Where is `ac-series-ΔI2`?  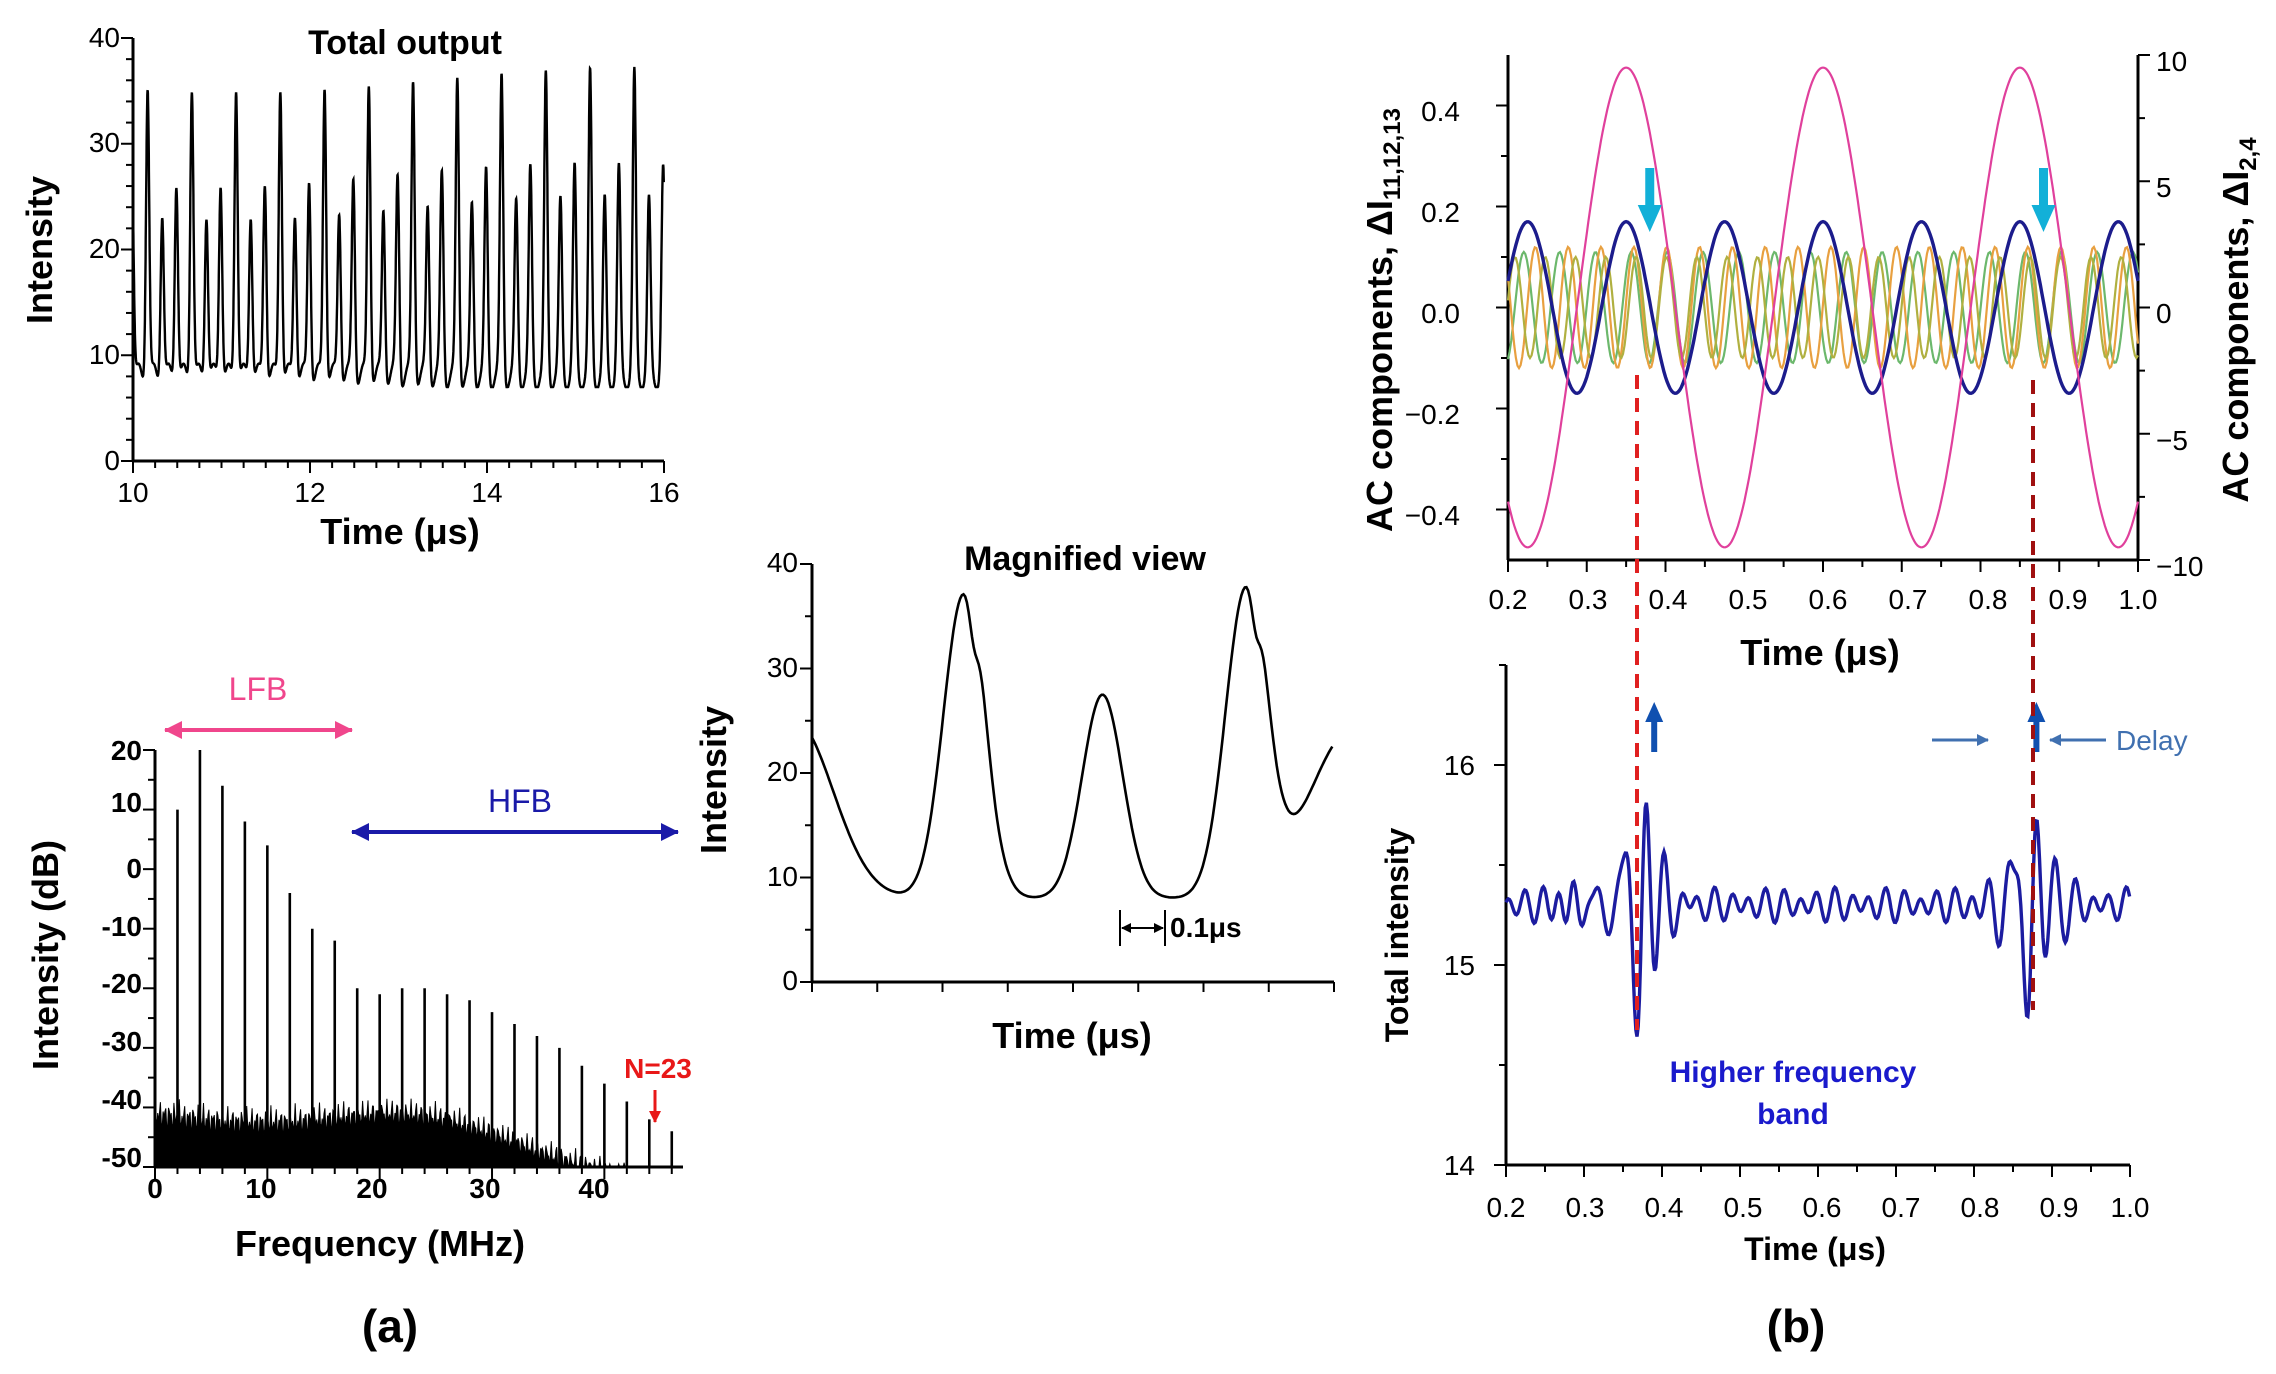 ac-series-ΔI2 is located at coordinates (1823, 307).